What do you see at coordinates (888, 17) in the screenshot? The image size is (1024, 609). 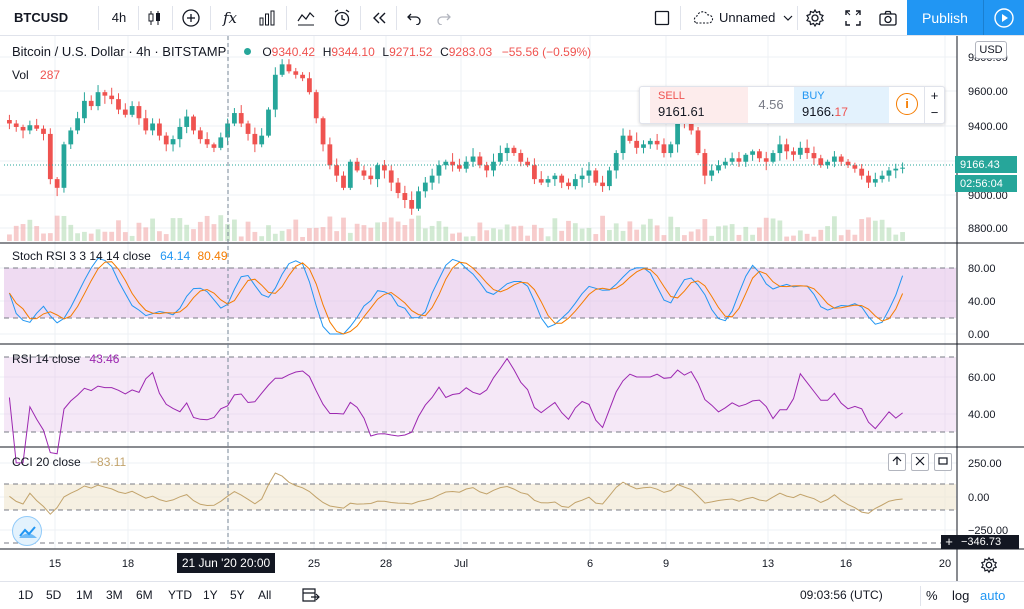 I see `snapshot-button` at bounding box center [888, 17].